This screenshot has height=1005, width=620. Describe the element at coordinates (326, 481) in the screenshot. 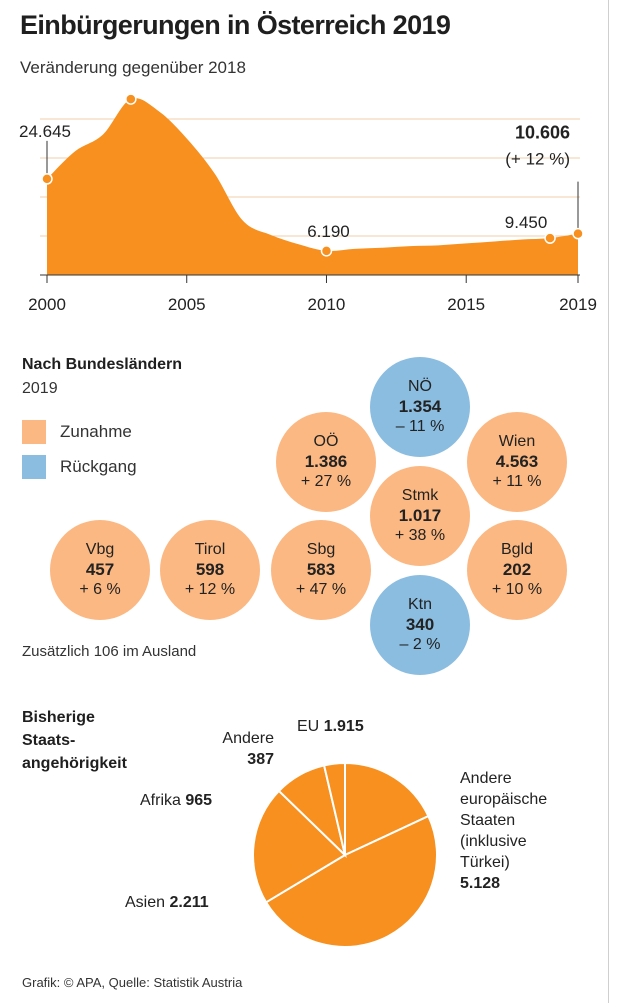

I see `bubble-ooe-change: + 27 %` at that location.